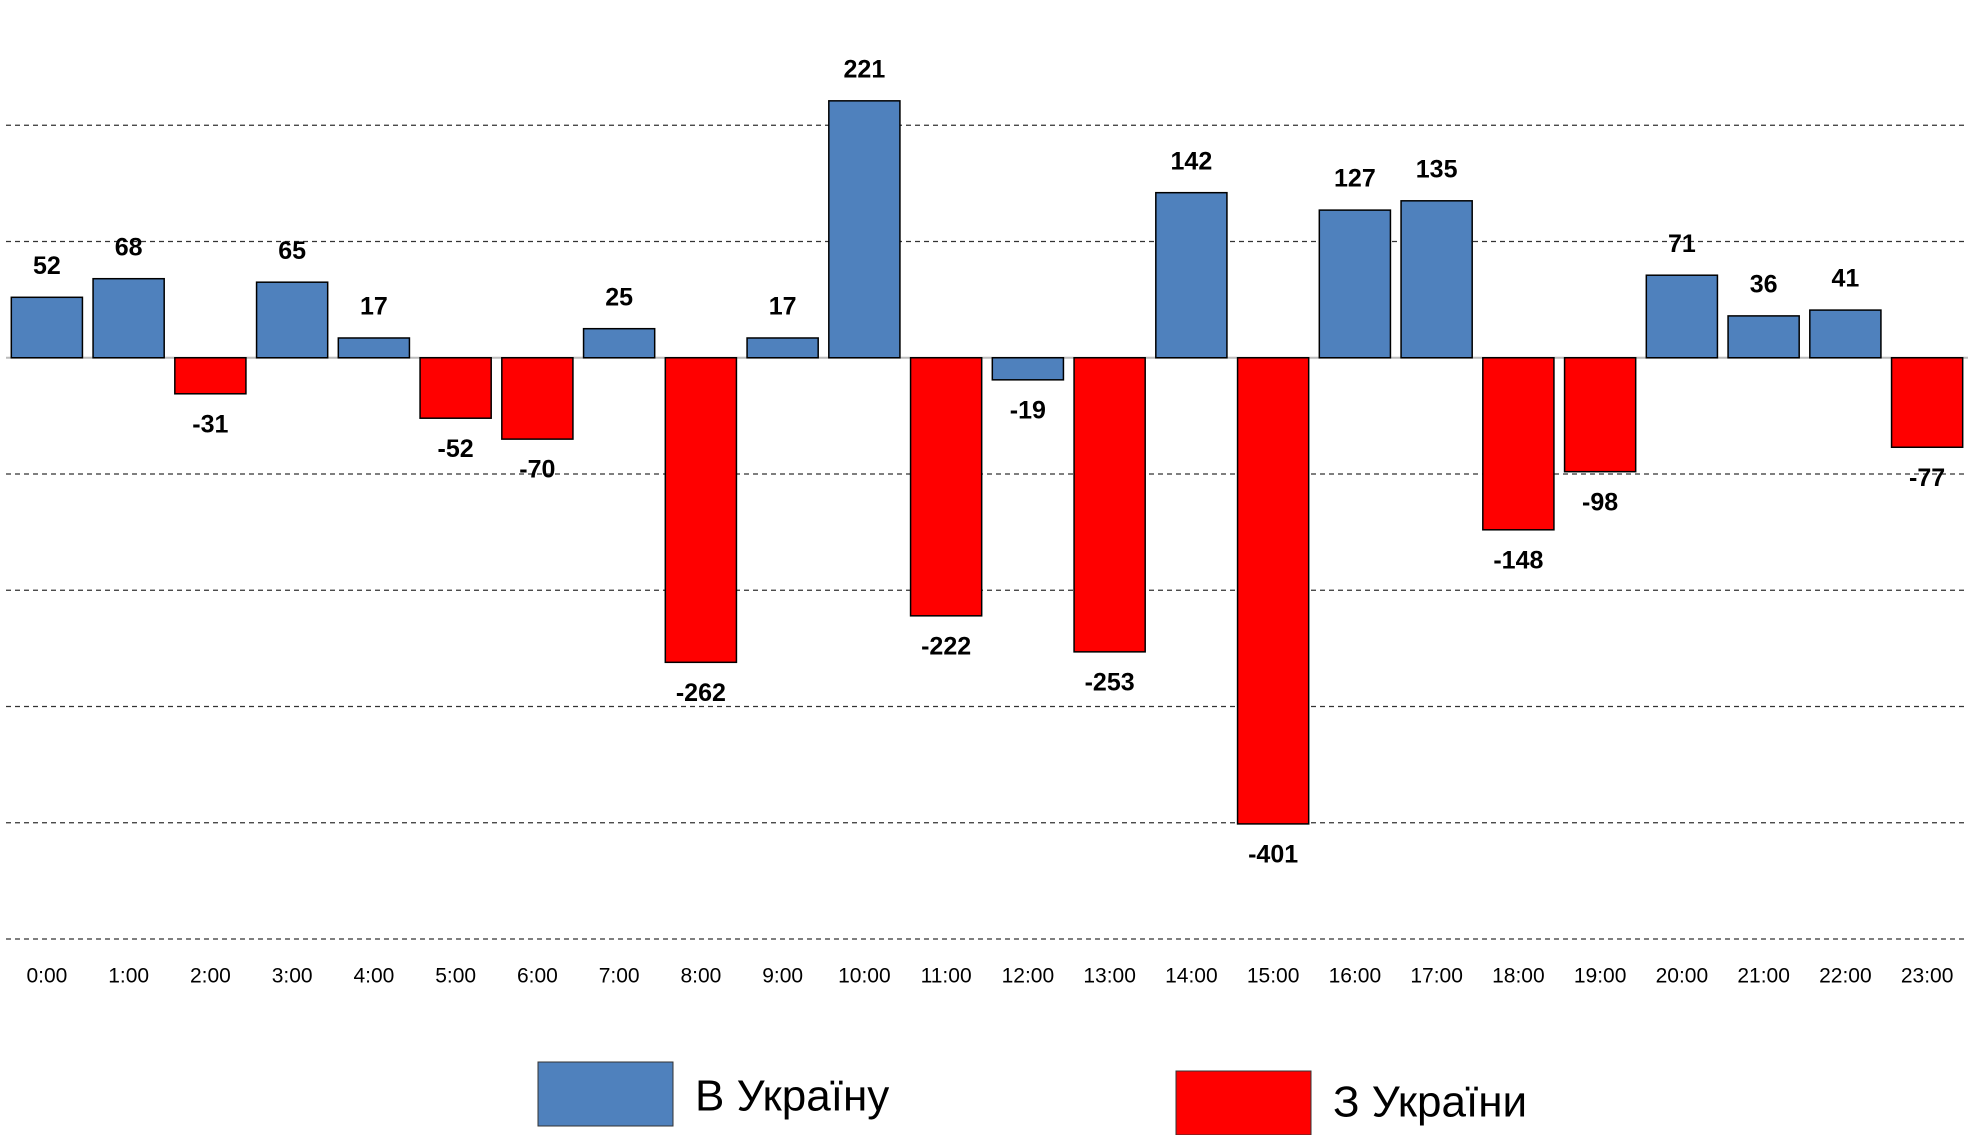 The width and height of the screenshot is (1970, 1135). What do you see at coordinates (1028, 410) in the screenshot?
I see `data-label: -19` at bounding box center [1028, 410].